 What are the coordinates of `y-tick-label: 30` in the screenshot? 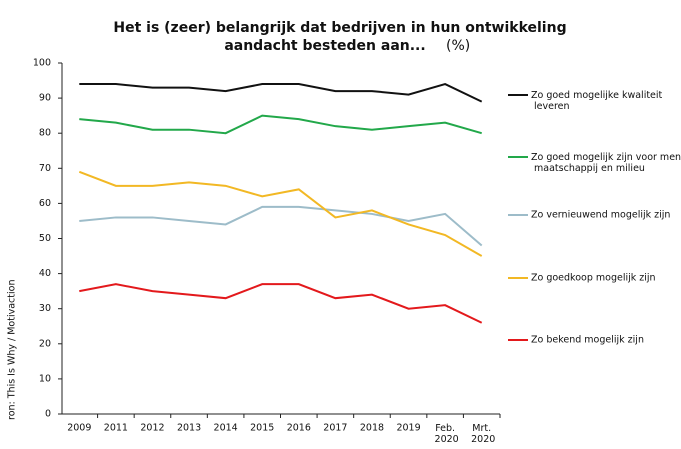 It's located at (45, 308).